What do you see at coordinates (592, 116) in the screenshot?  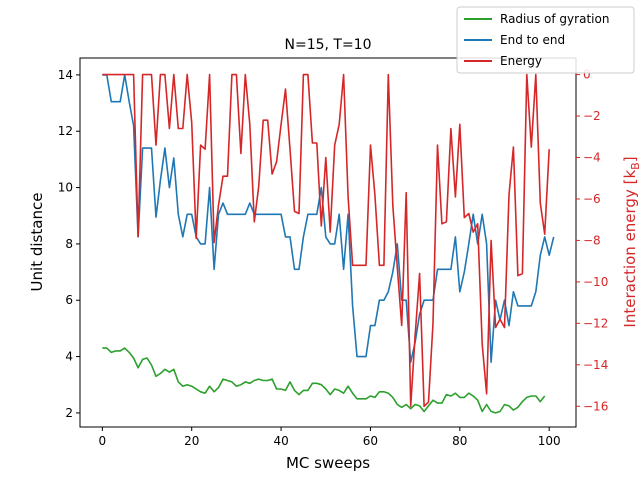 I see `right-y-tick-label: −2` at bounding box center [592, 116].